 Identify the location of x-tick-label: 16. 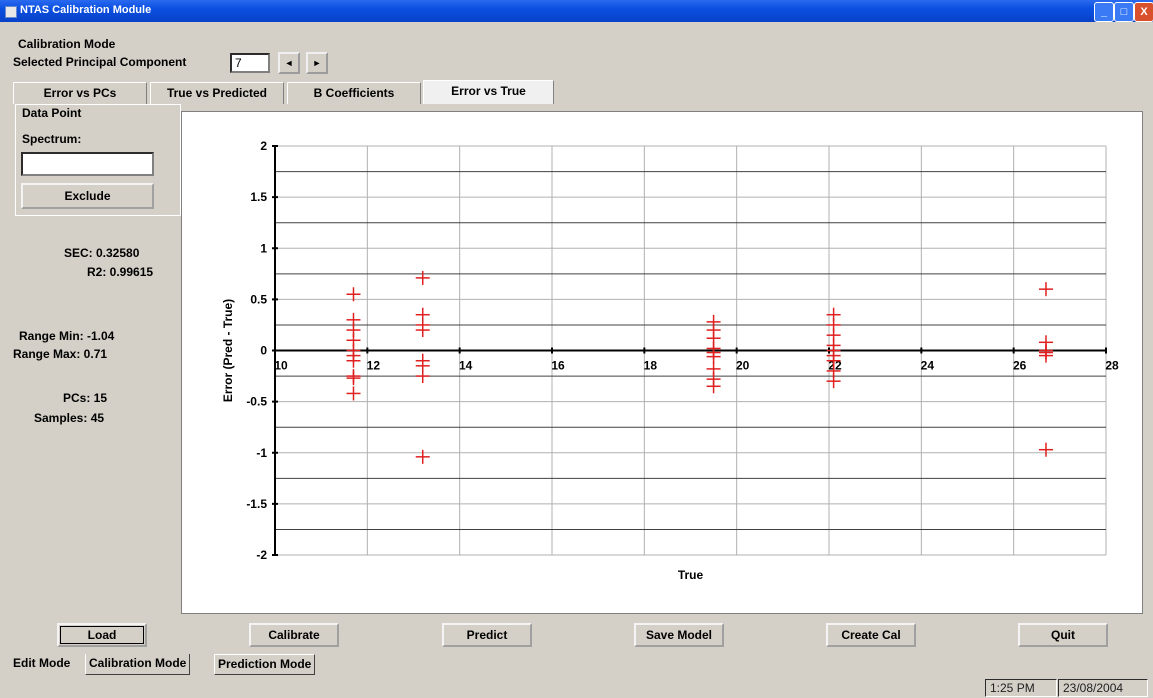
(558, 366).